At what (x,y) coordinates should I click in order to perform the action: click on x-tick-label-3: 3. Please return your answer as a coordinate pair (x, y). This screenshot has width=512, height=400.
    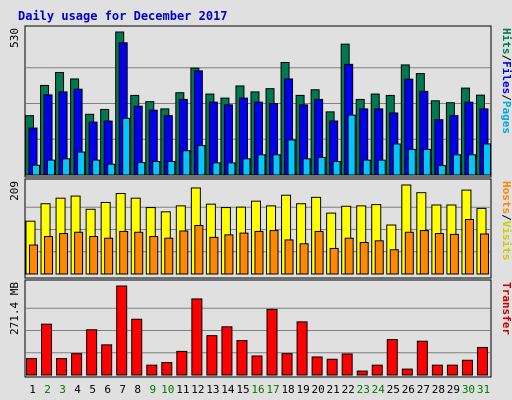
    Looking at the image, I should click on (62, 389).